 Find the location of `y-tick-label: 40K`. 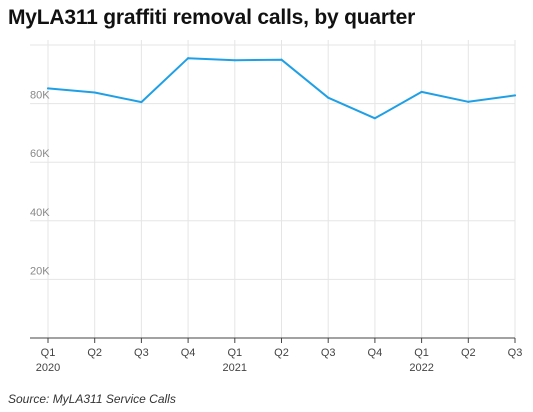

y-tick-label: 40K is located at coordinates (40, 213).